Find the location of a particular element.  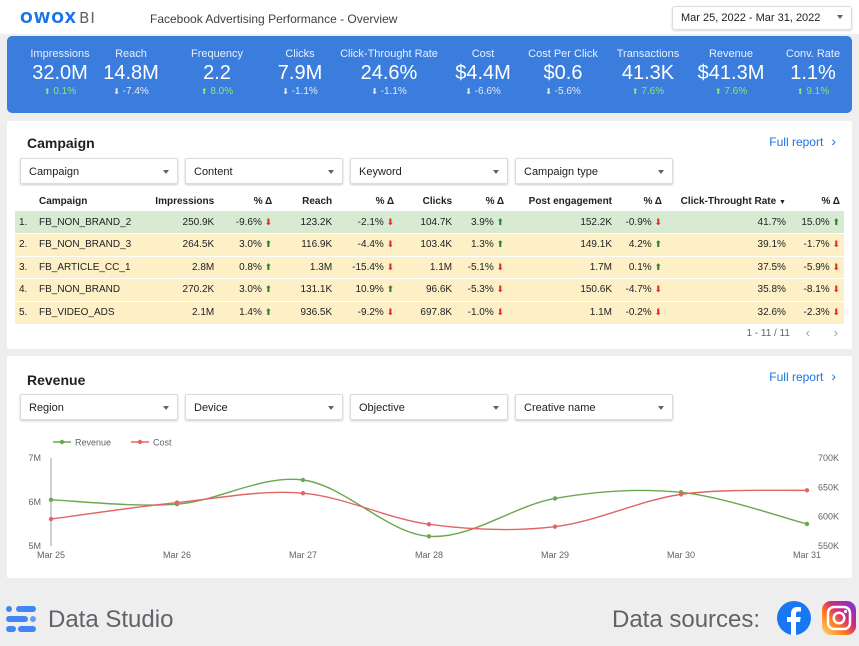

data-studio-logo-icon is located at coordinates (21, 619).